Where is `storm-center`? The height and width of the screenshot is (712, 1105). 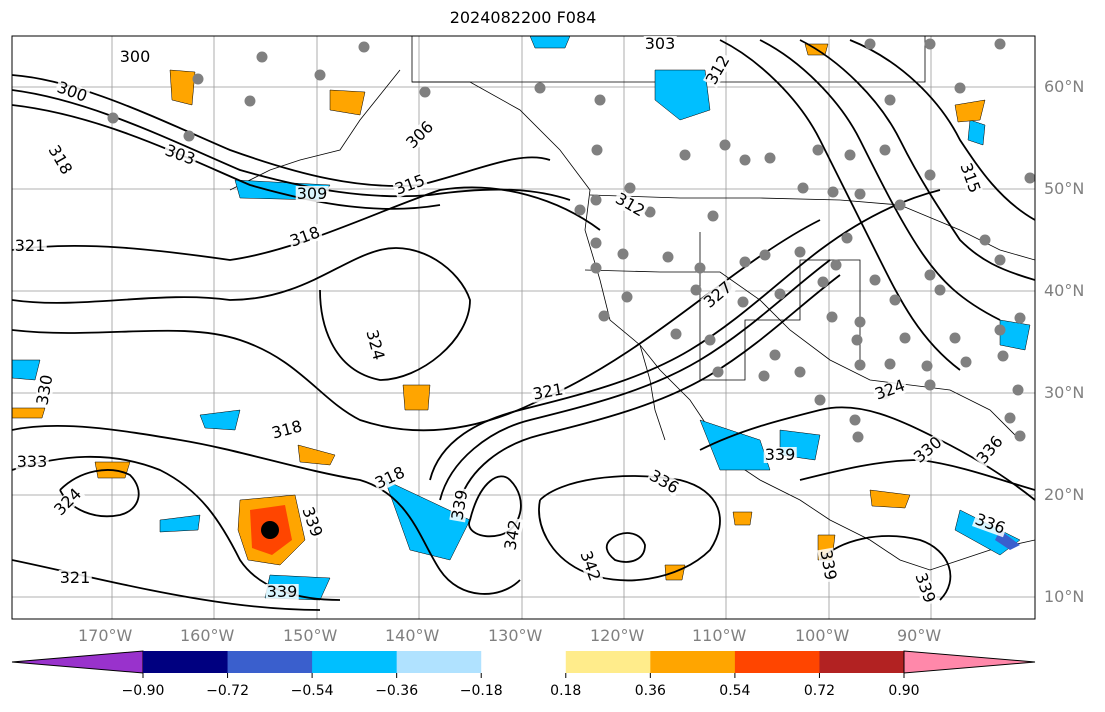
storm-center is located at coordinates (270, 530).